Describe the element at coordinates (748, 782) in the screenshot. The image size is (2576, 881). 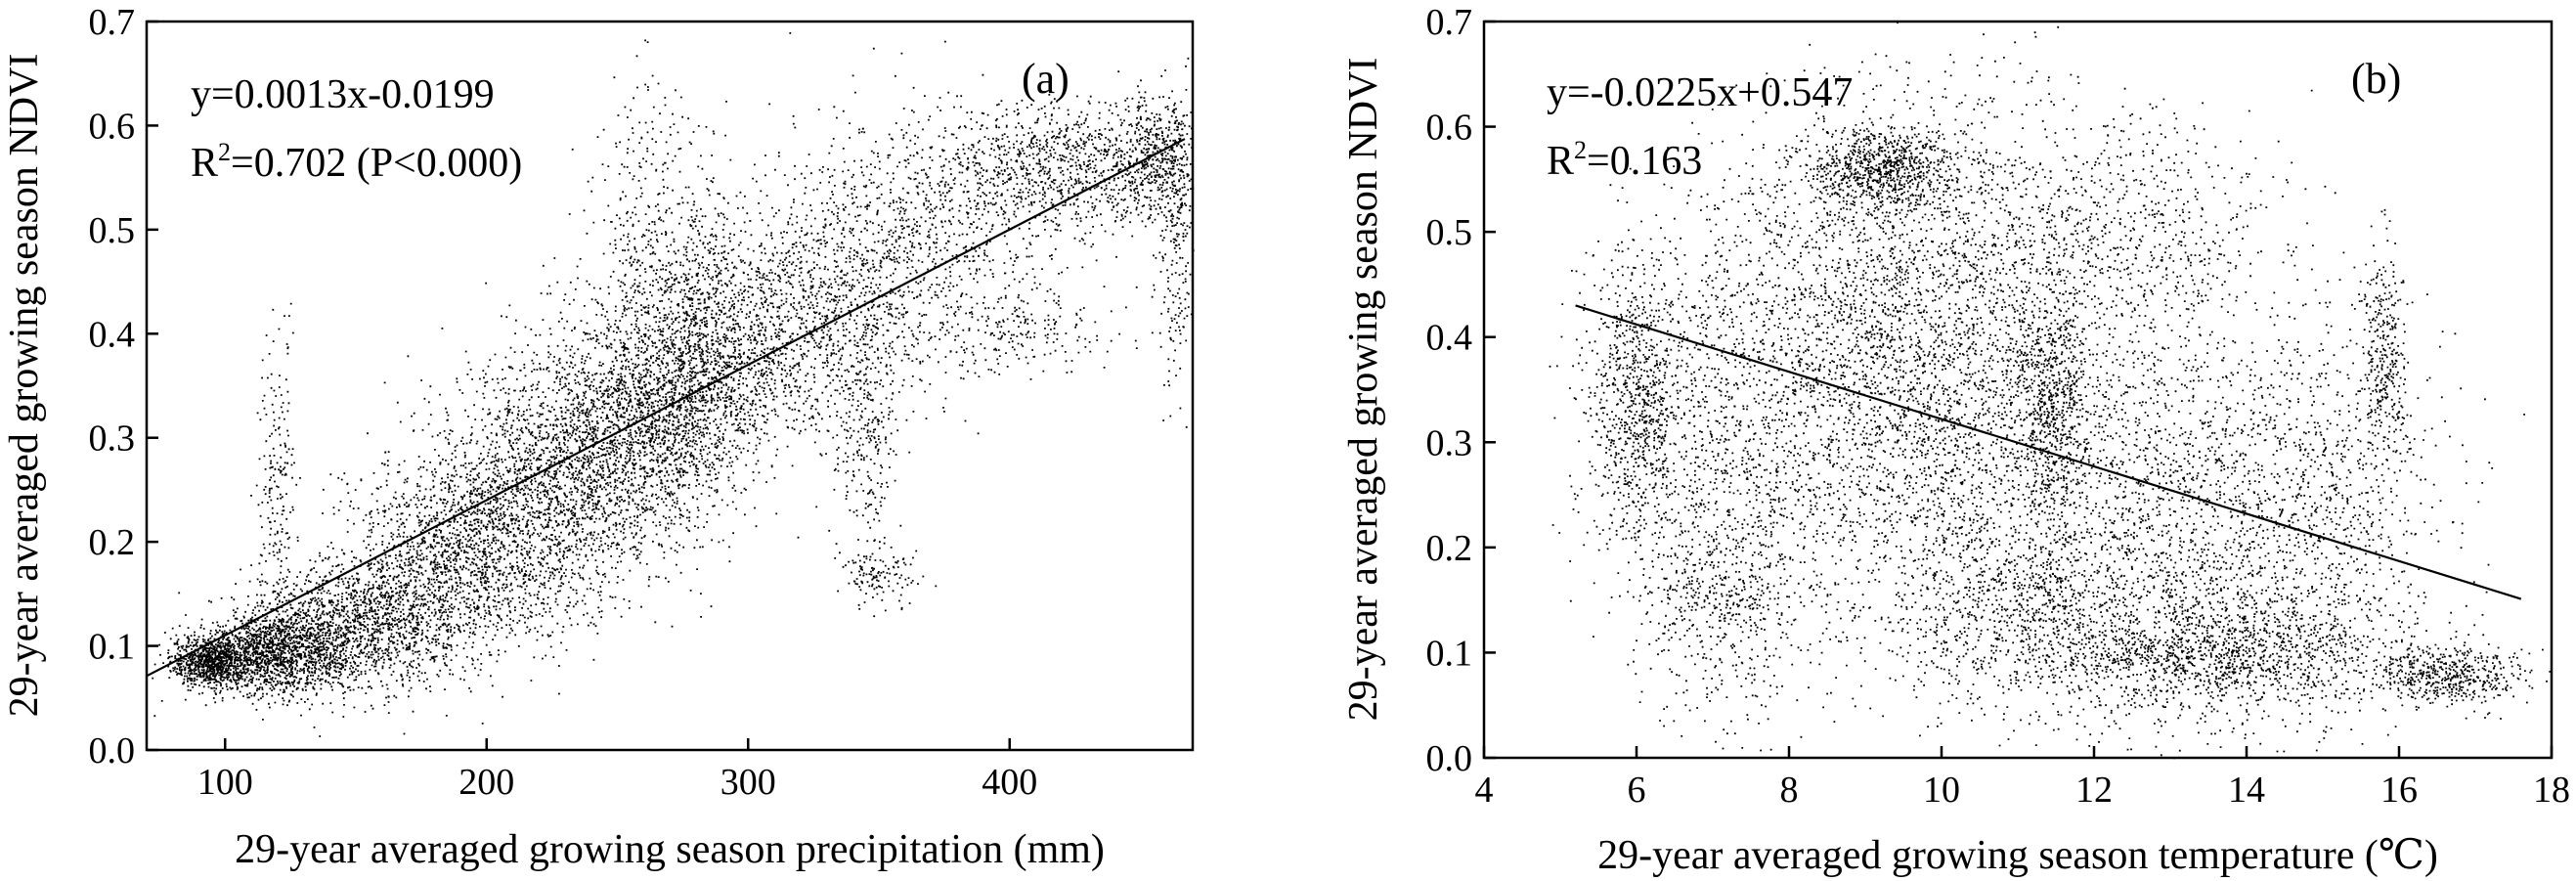
I see `x-tick-label: 300` at that location.